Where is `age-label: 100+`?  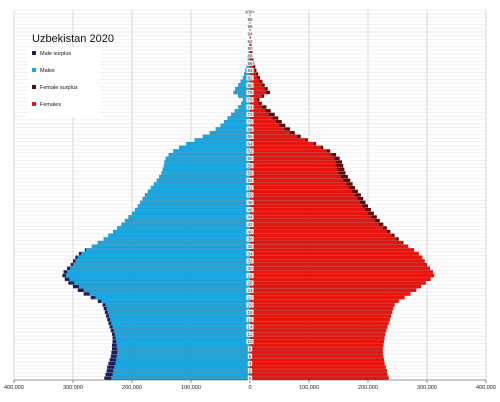
age-label: 100+ is located at coordinates (250, 12).